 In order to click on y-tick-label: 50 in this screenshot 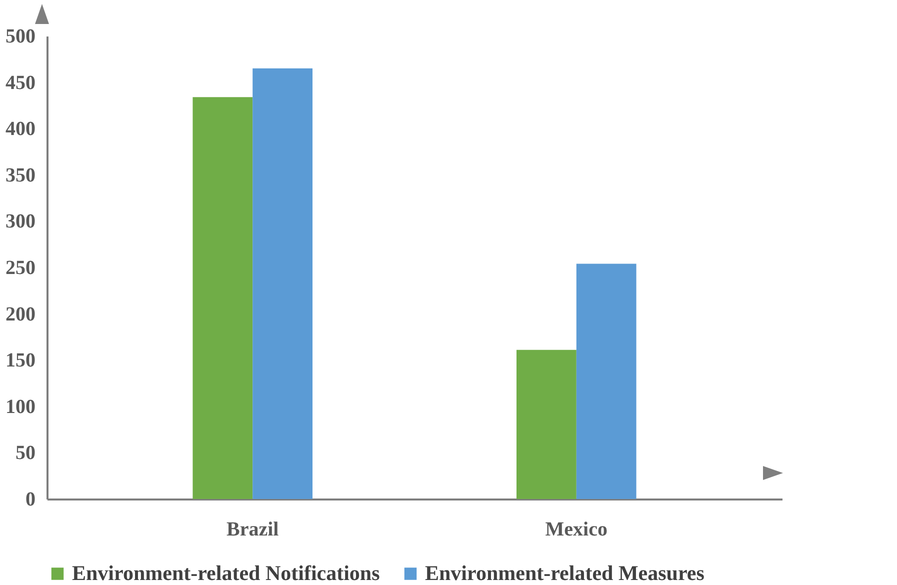, I will do `click(26, 453)`.